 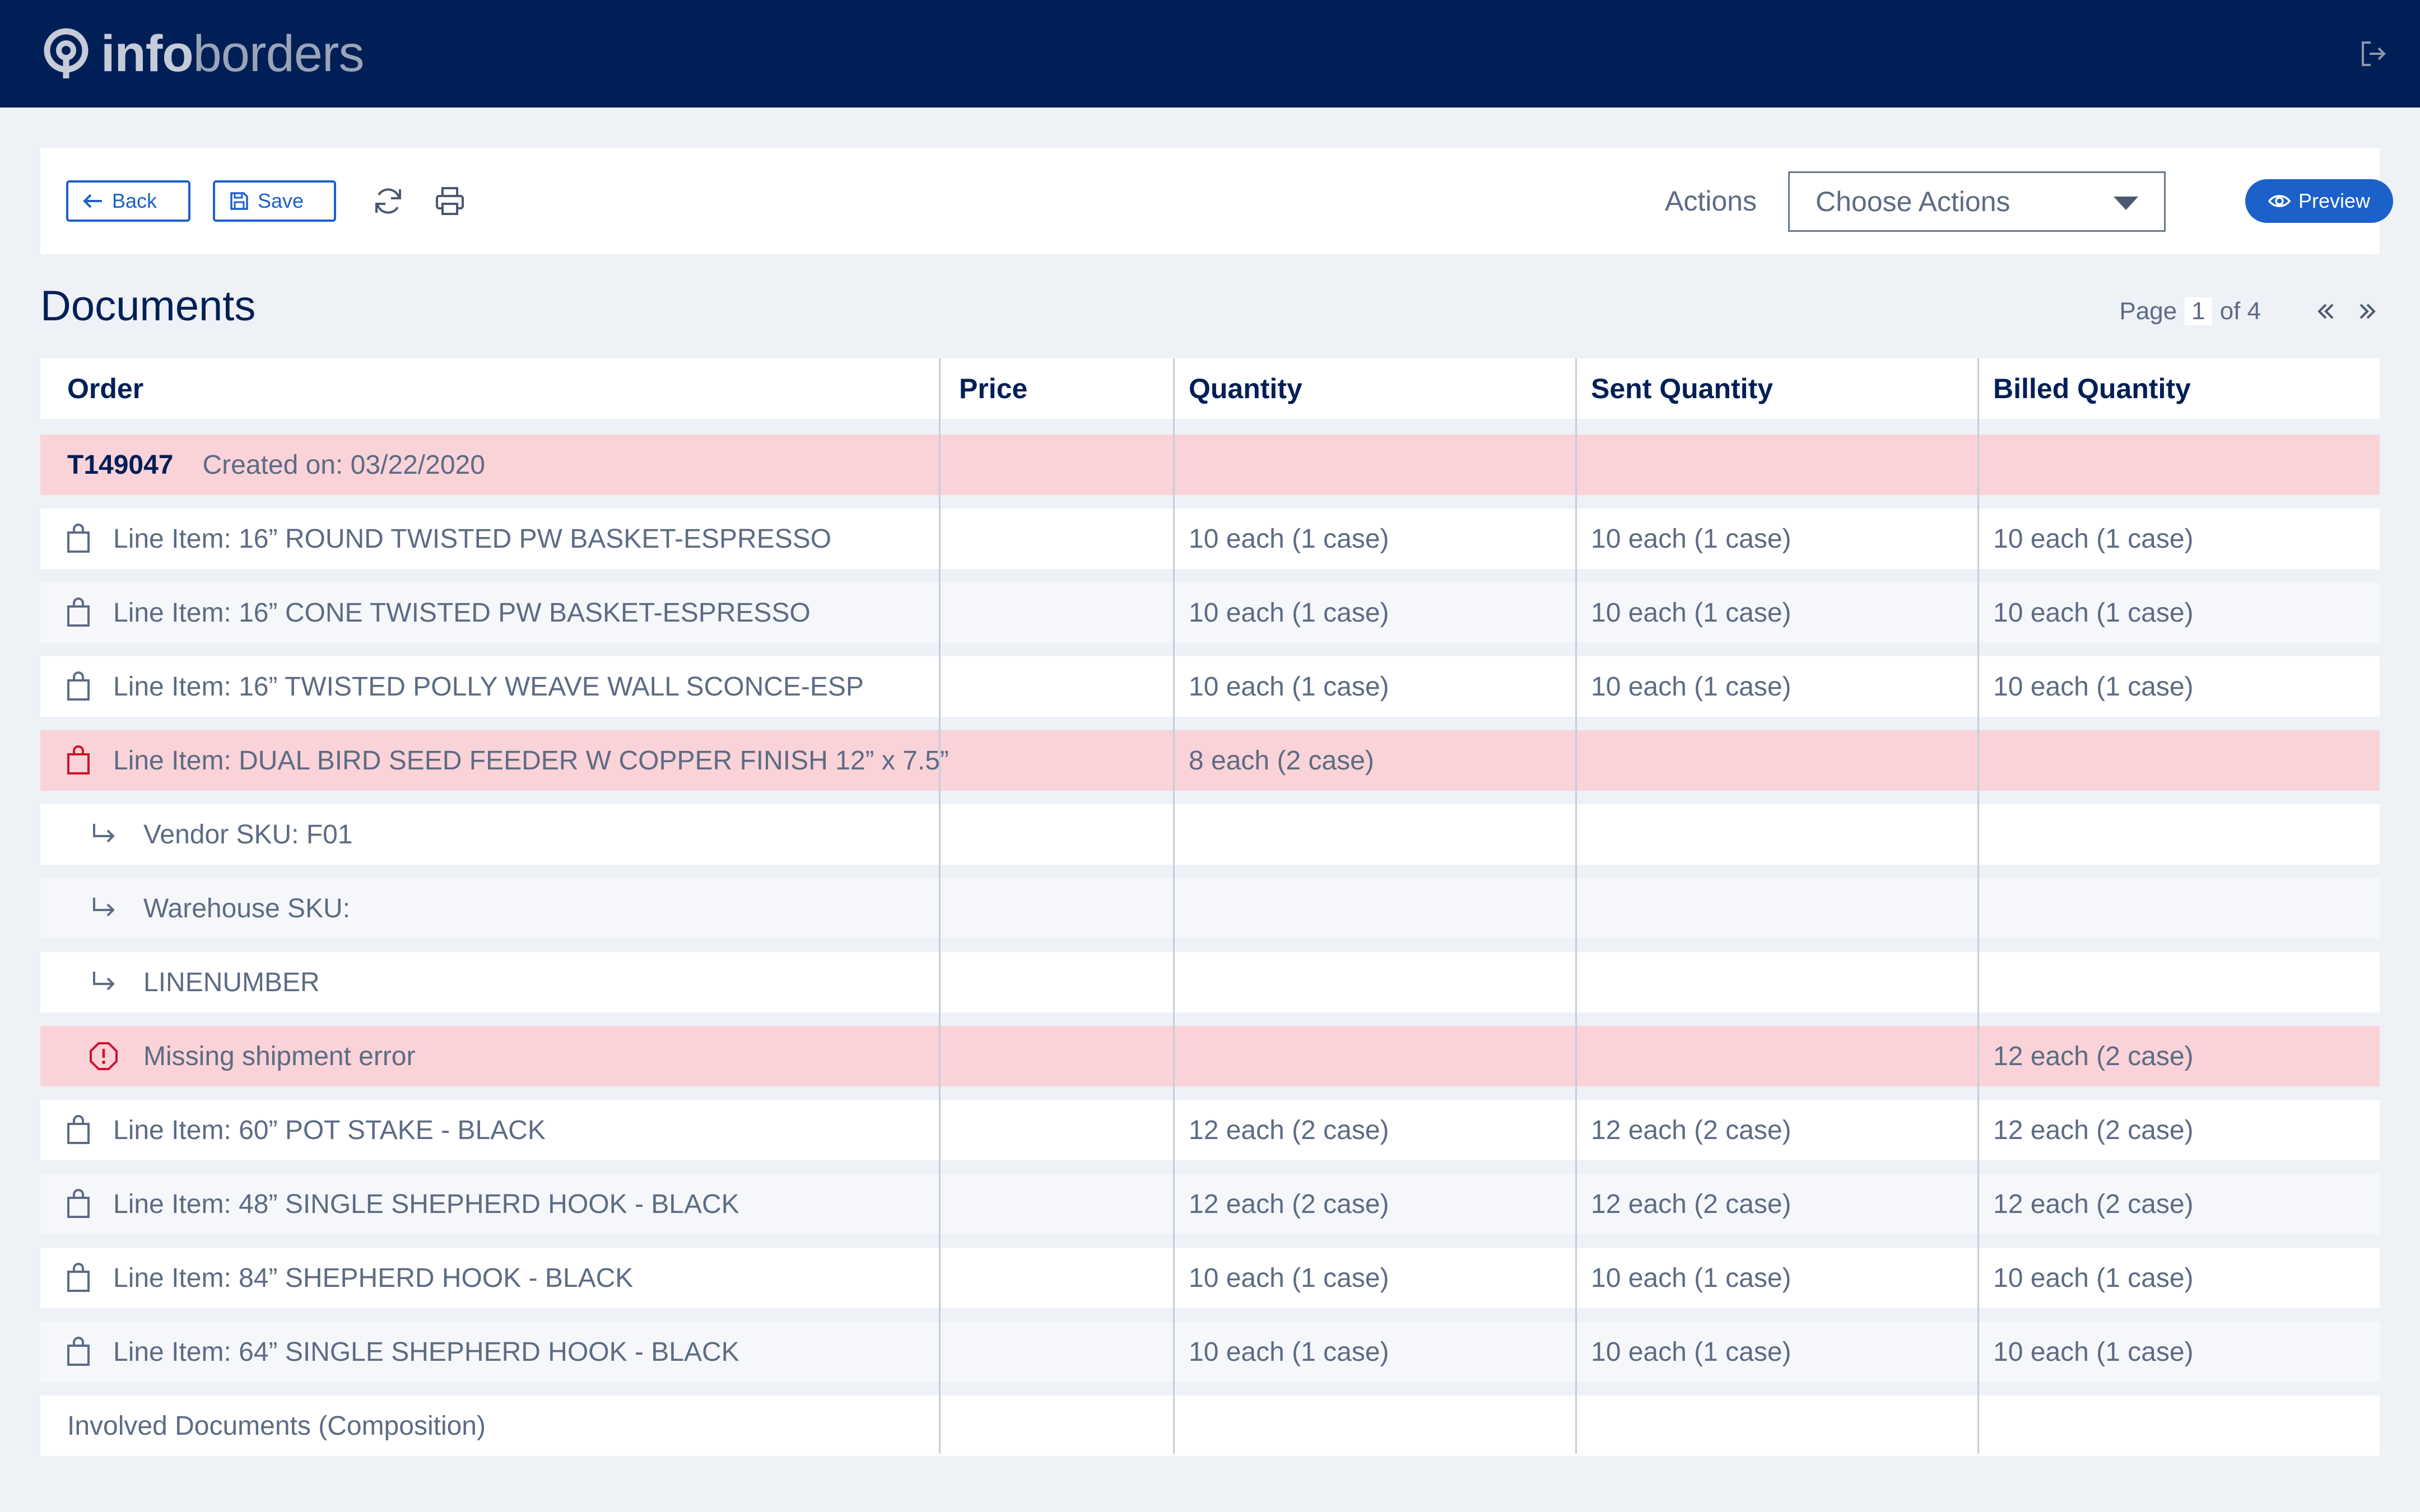 I want to click on logo-text-bold: info, so click(x=147, y=54).